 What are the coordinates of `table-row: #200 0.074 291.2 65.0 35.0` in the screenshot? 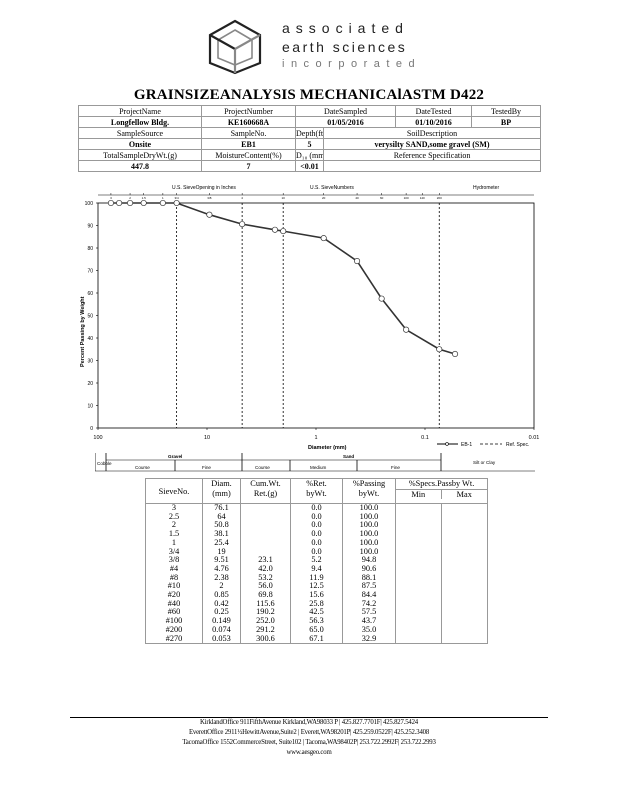 It's located at (316, 630).